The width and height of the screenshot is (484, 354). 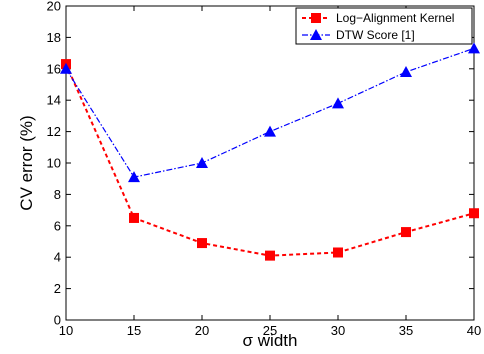 I want to click on x-axis-title: σ width, so click(x=270, y=340).